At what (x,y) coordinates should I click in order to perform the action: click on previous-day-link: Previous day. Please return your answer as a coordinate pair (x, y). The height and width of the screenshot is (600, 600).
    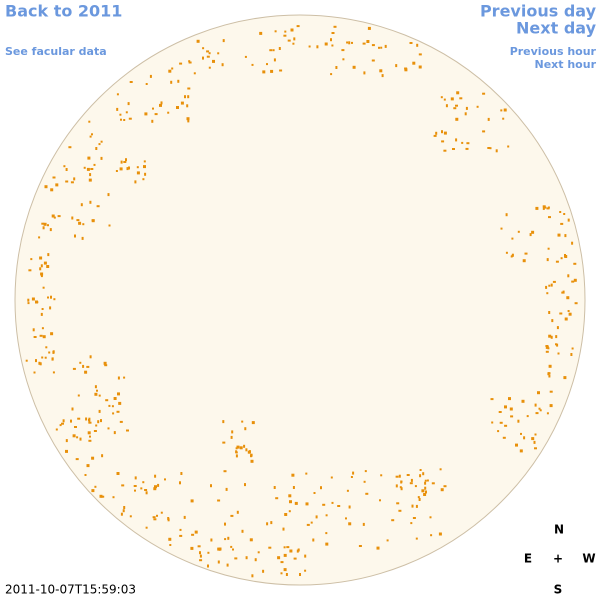
    Looking at the image, I should click on (538, 11).